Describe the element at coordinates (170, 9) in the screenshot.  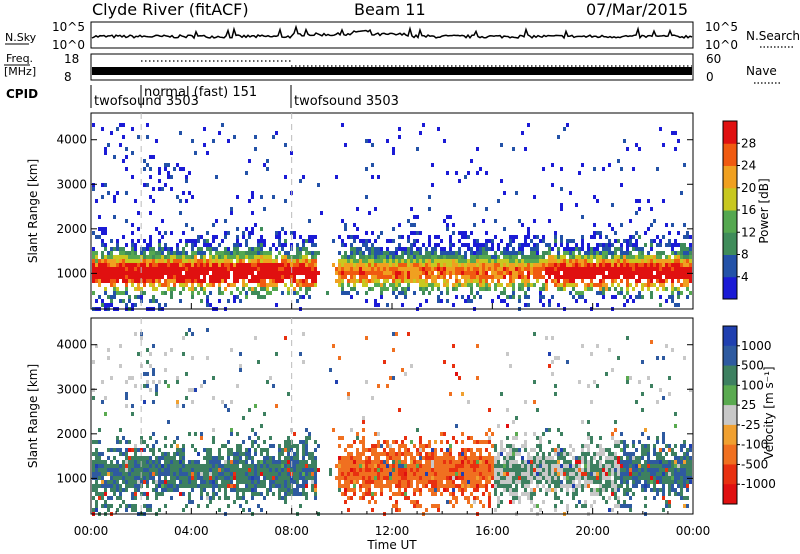
I see `station-title: Clyde River (fitACF)` at that location.